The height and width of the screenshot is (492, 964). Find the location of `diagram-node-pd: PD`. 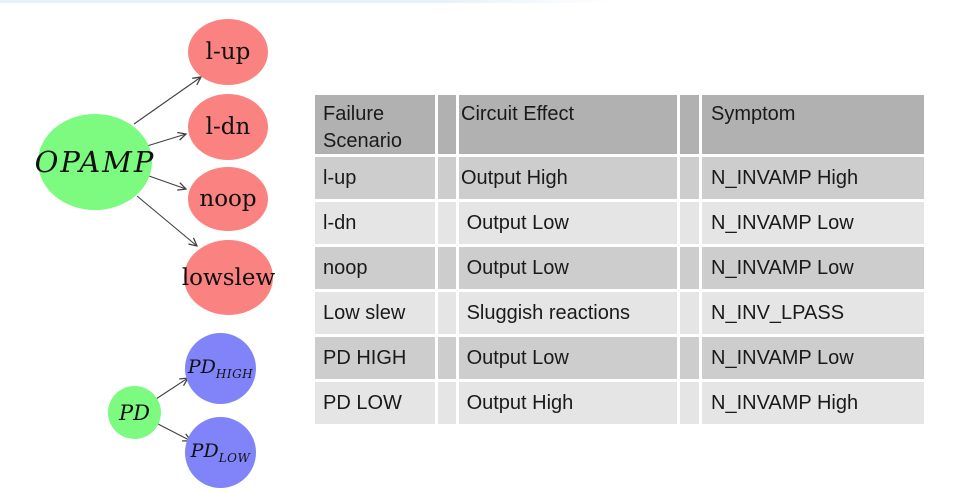

diagram-node-pd: PD is located at coordinates (134, 412).